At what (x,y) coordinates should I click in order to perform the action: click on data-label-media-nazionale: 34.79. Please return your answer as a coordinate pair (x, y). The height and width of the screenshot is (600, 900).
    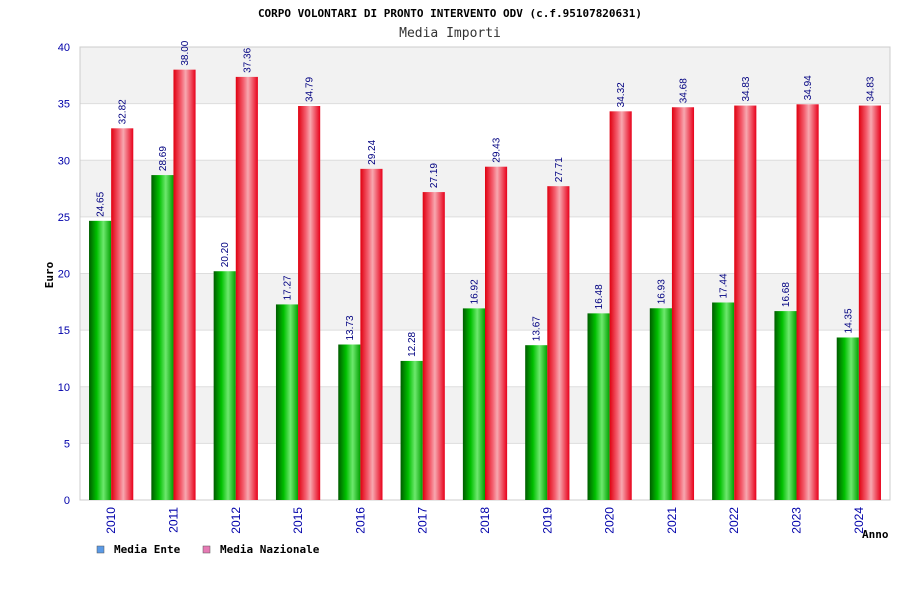
    Looking at the image, I should click on (310, 89).